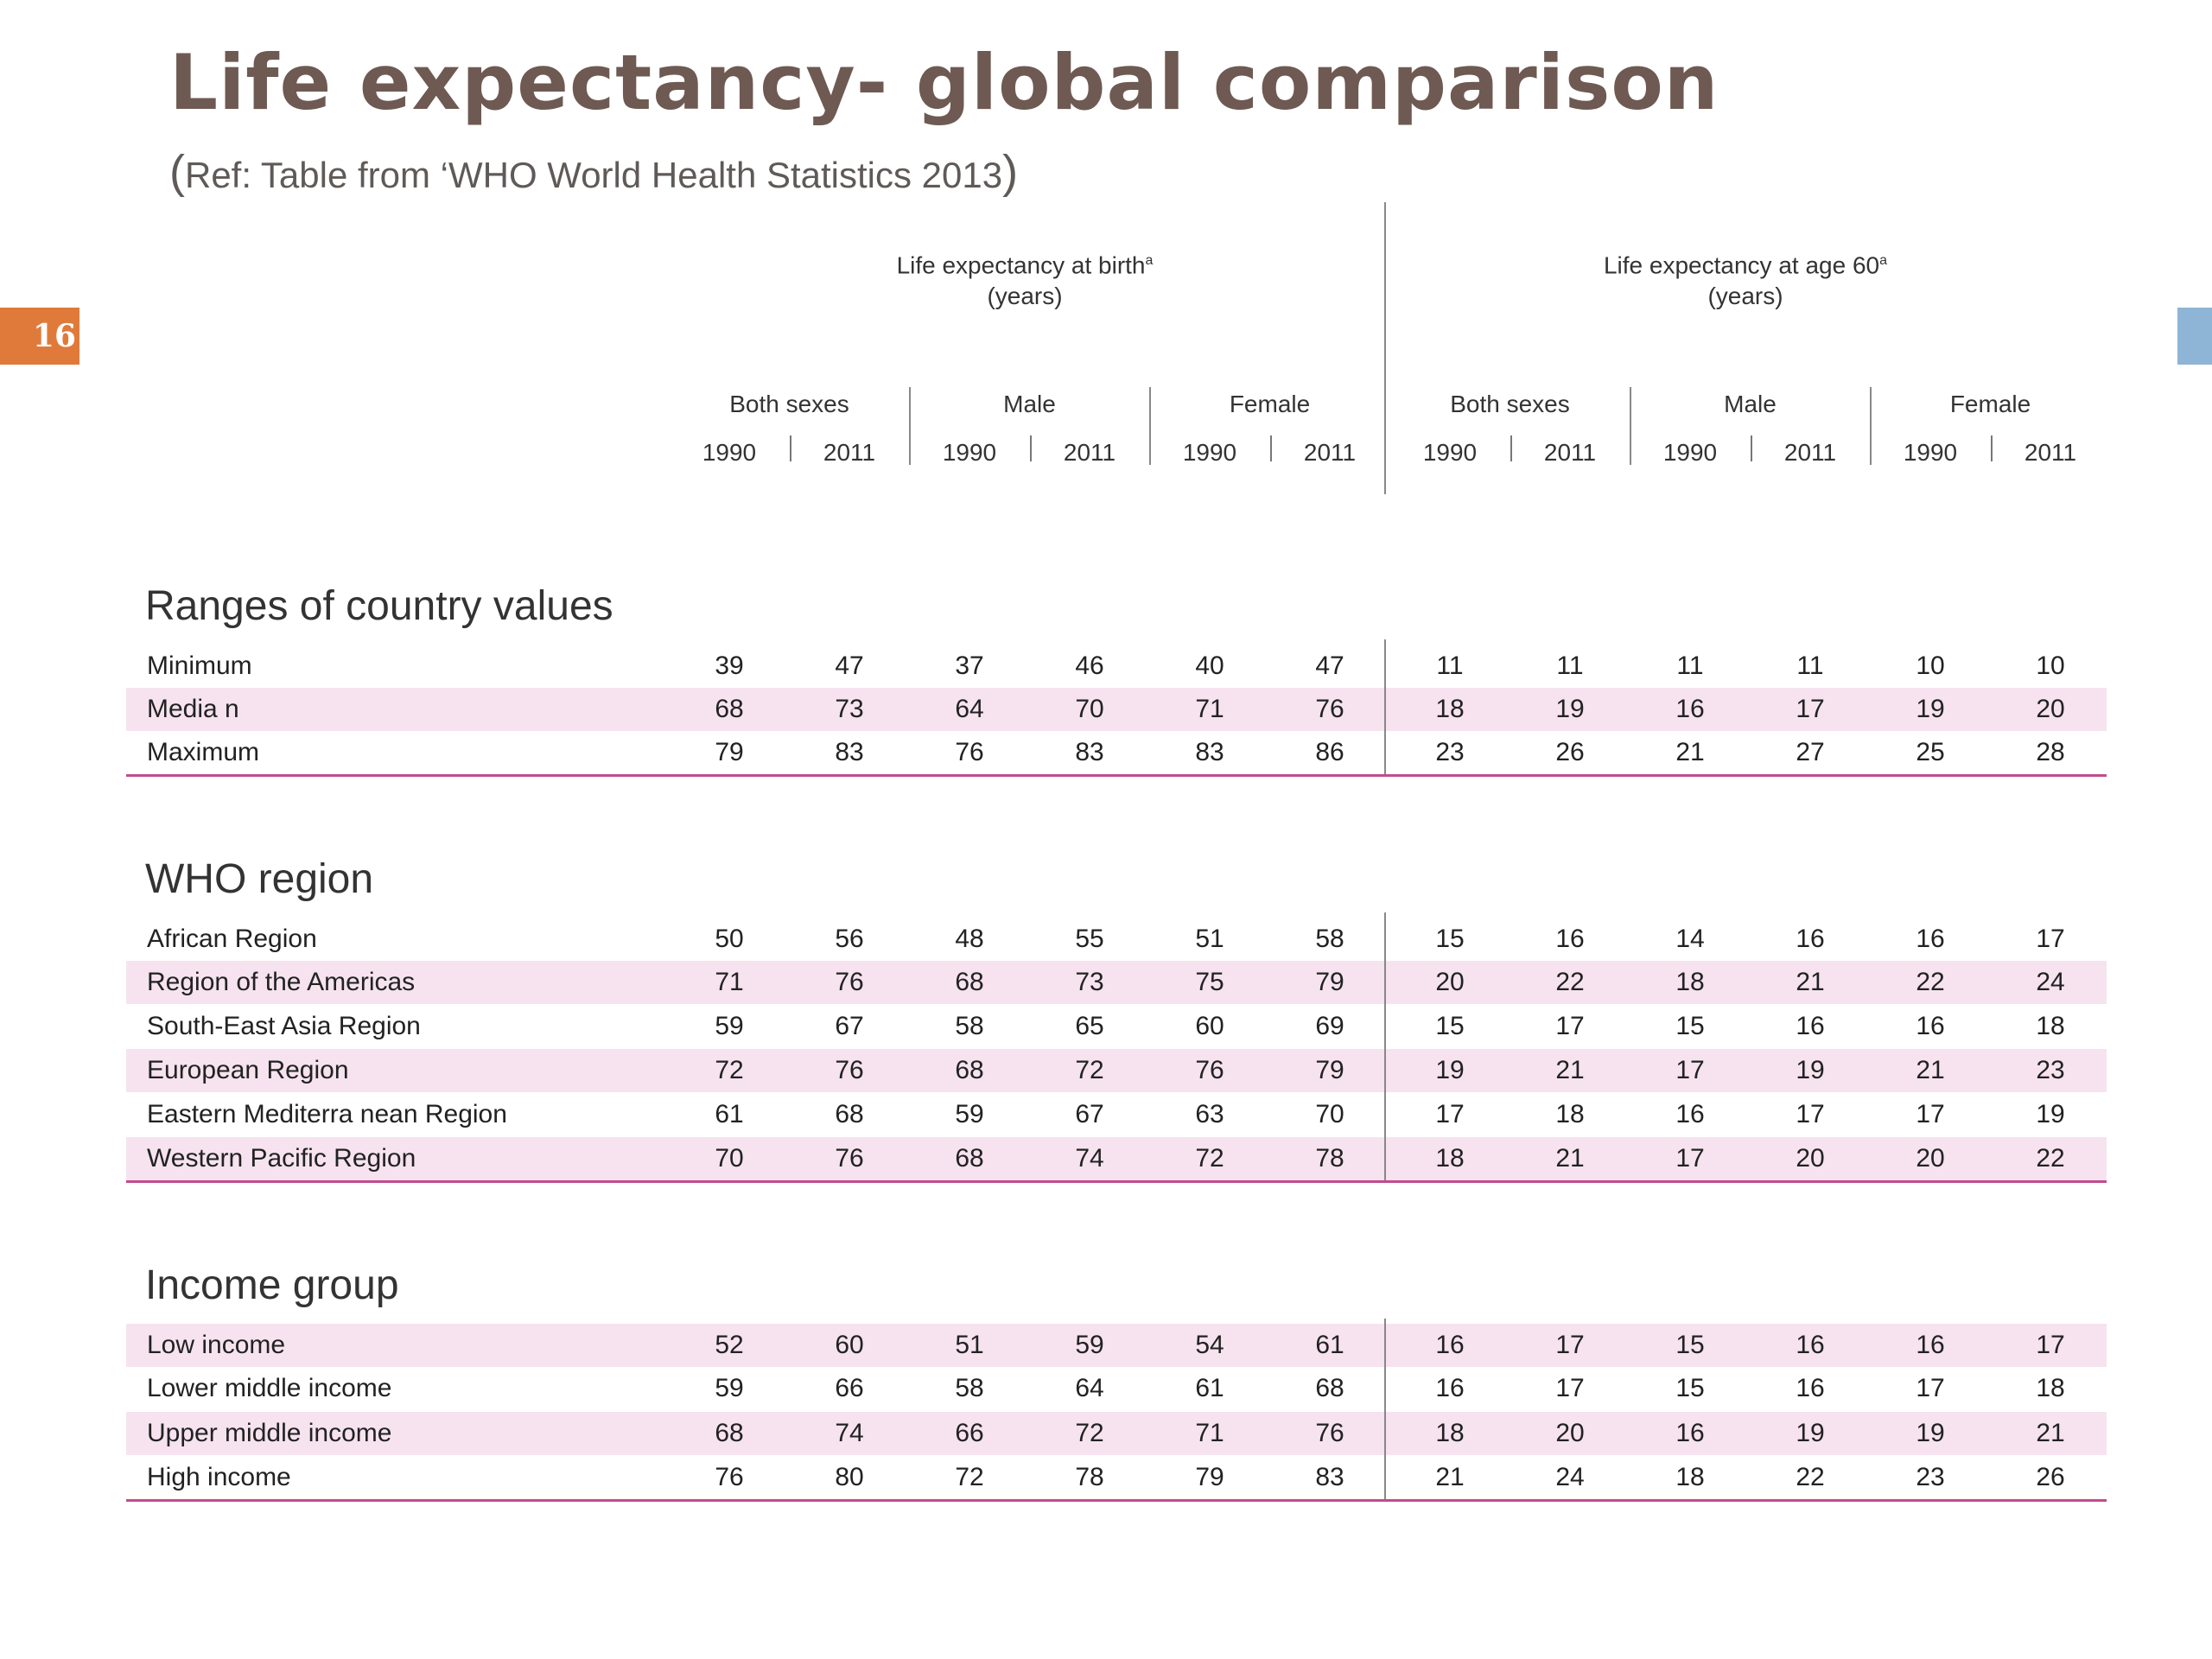 The height and width of the screenshot is (1659, 2212). What do you see at coordinates (2050, 752) in the screenshot?
I see `table-cell: 28` at bounding box center [2050, 752].